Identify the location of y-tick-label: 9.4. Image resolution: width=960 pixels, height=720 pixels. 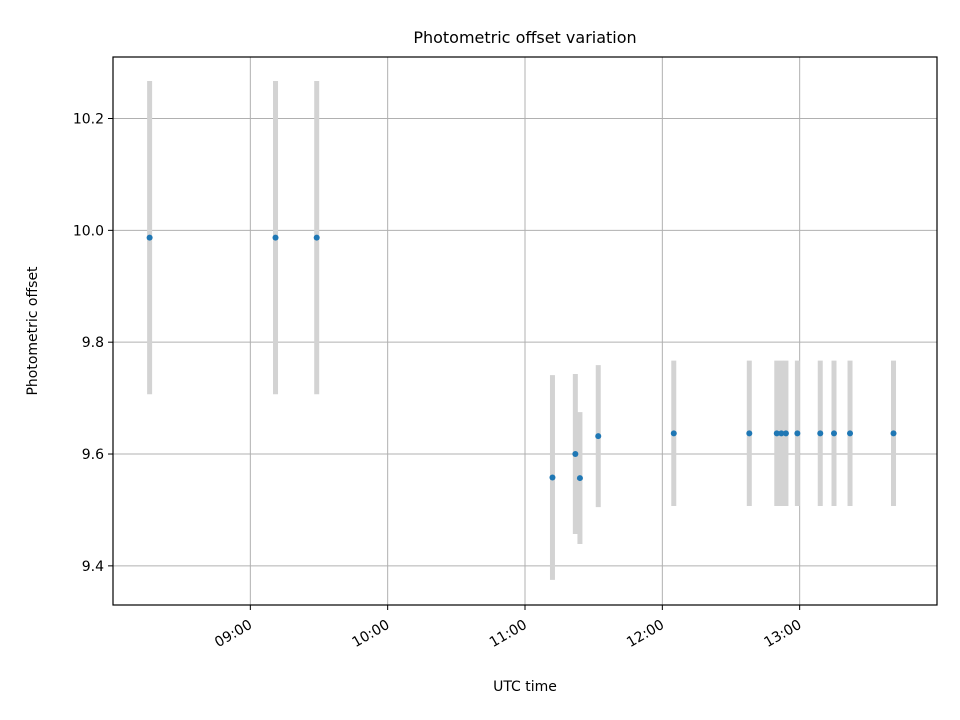
(93, 567).